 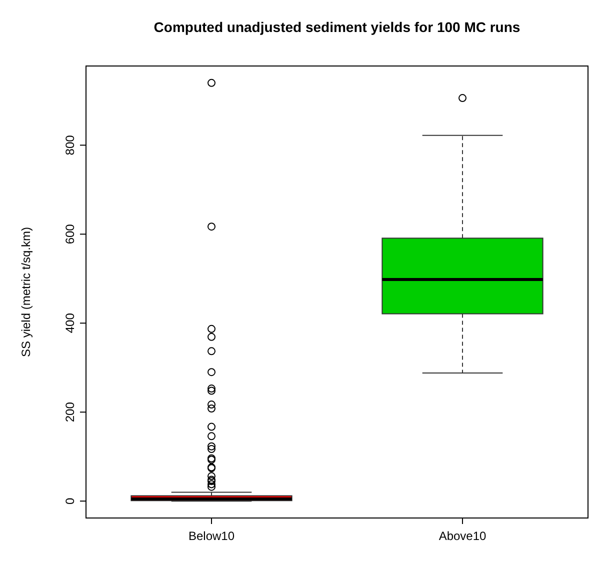 I want to click on y-tick-label: 200, so click(x=70, y=412).